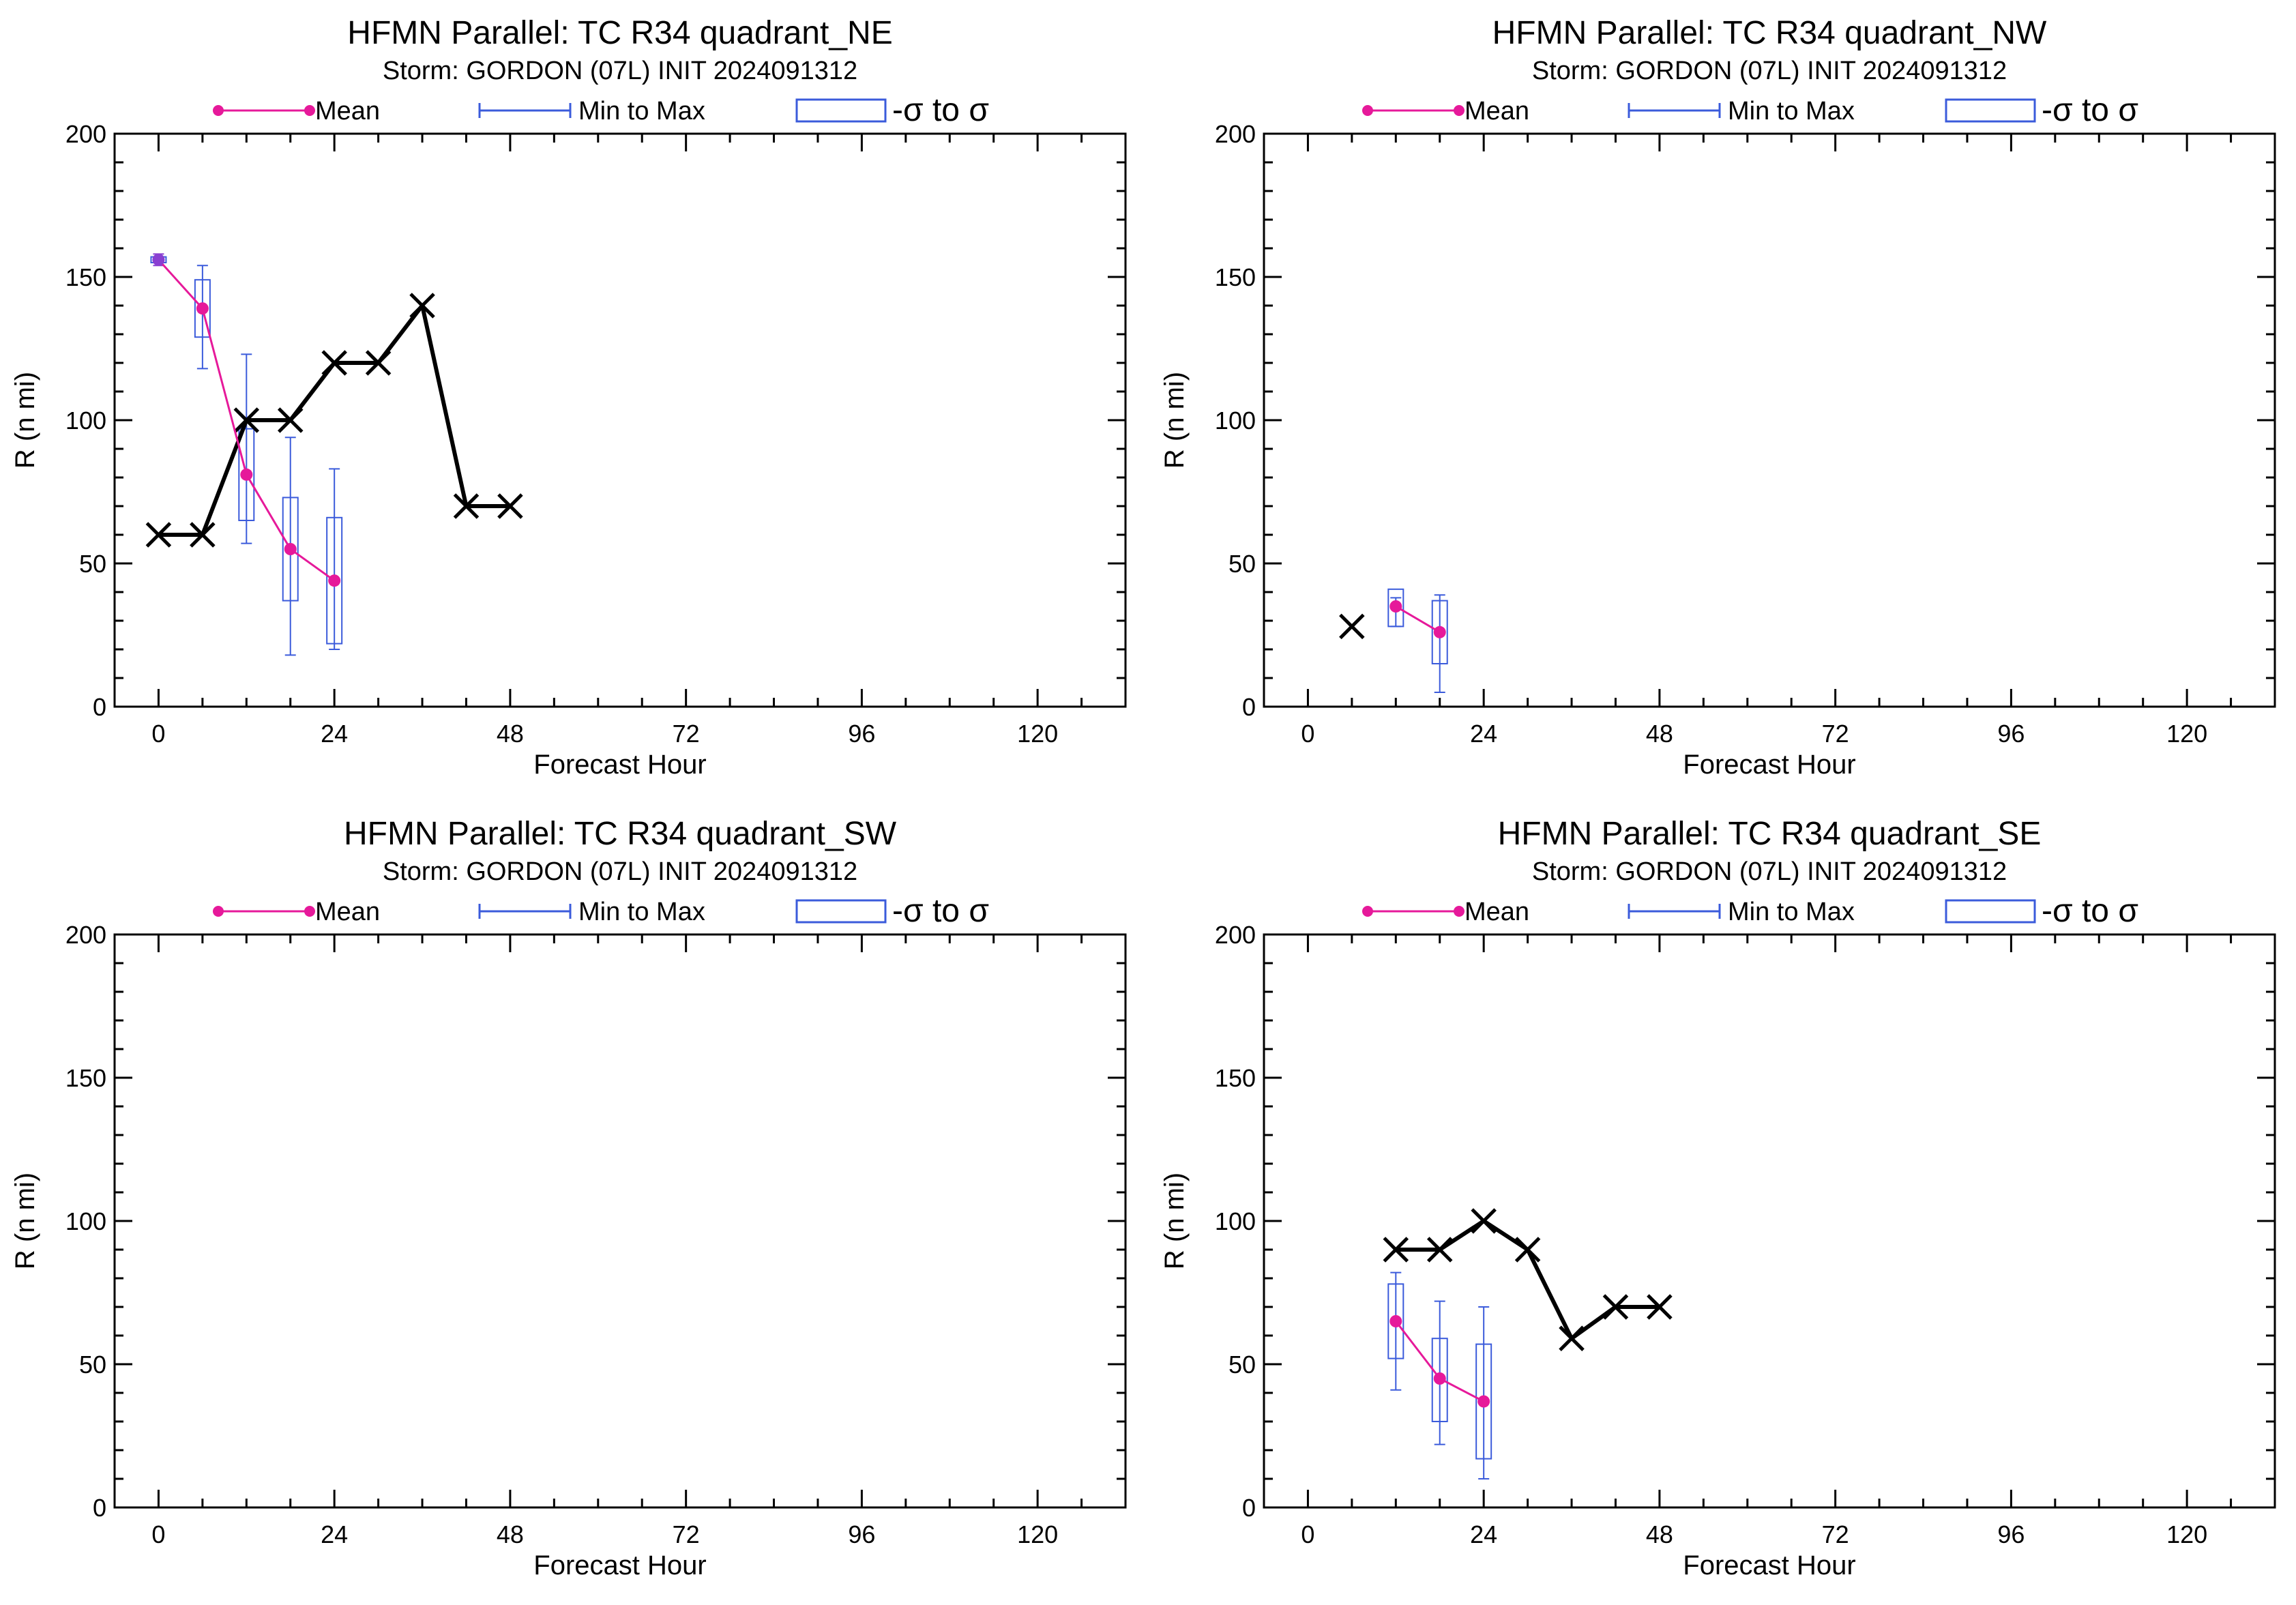  I want to click on mean-line, so click(1418, 619).